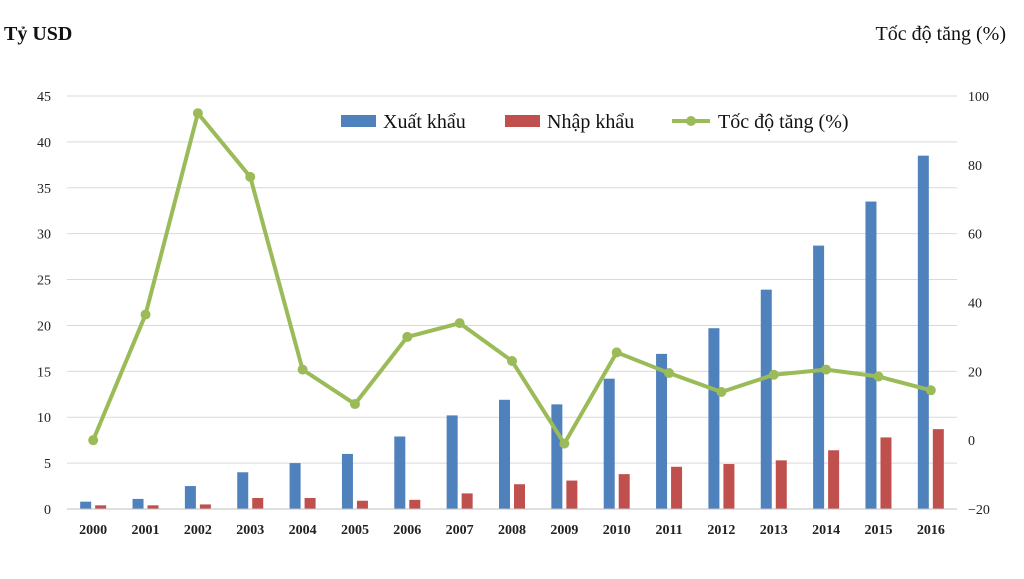 The width and height of the screenshot is (1024, 579). What do you see at coordinates (407, 530) in the screenshot?
I see `x-tick-label: 2006` at bounding box center [407, 530].